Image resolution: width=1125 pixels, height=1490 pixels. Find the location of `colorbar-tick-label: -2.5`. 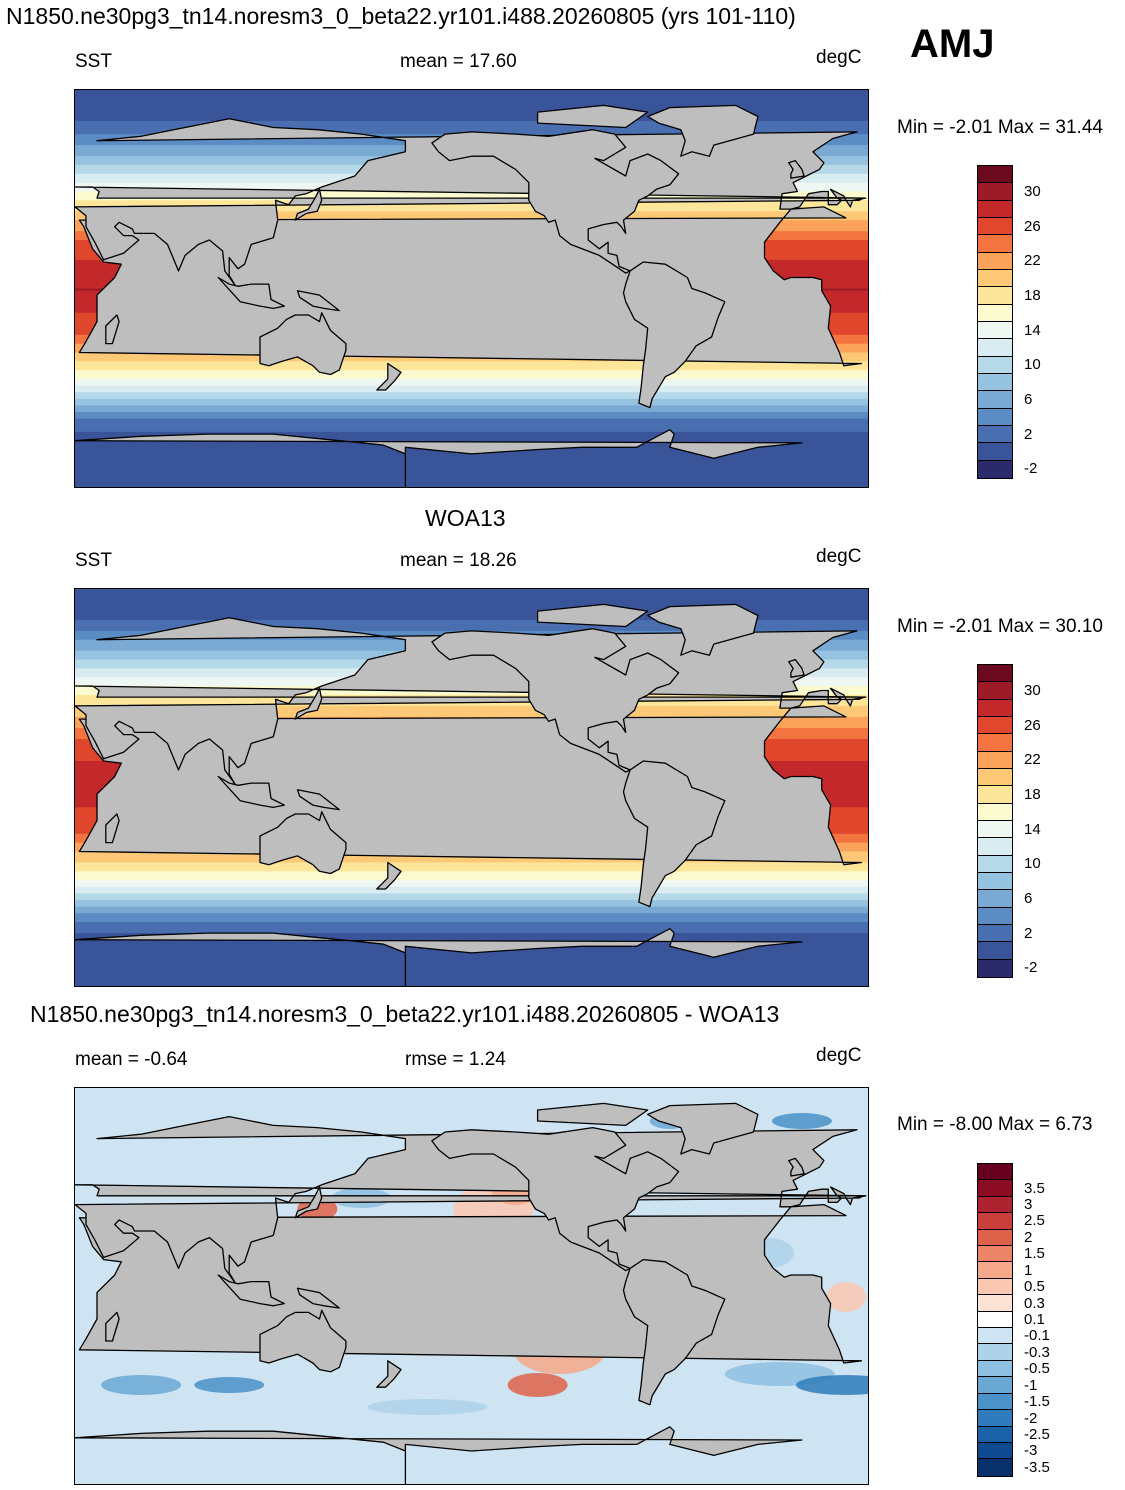

colorbar-tick-label: -2.5 is located at coordinates (1037, 1434).